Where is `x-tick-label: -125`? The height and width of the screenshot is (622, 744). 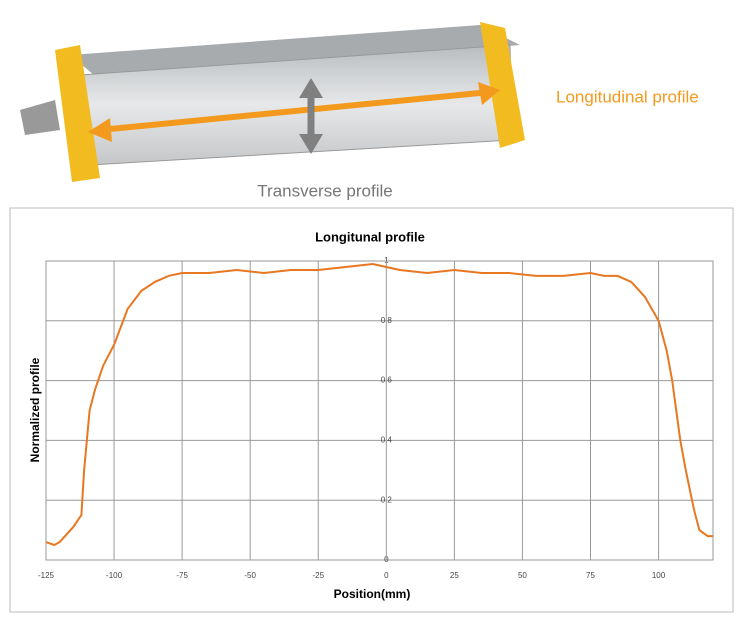 x-tick-label: -125 is located at coordinates (46, 575).